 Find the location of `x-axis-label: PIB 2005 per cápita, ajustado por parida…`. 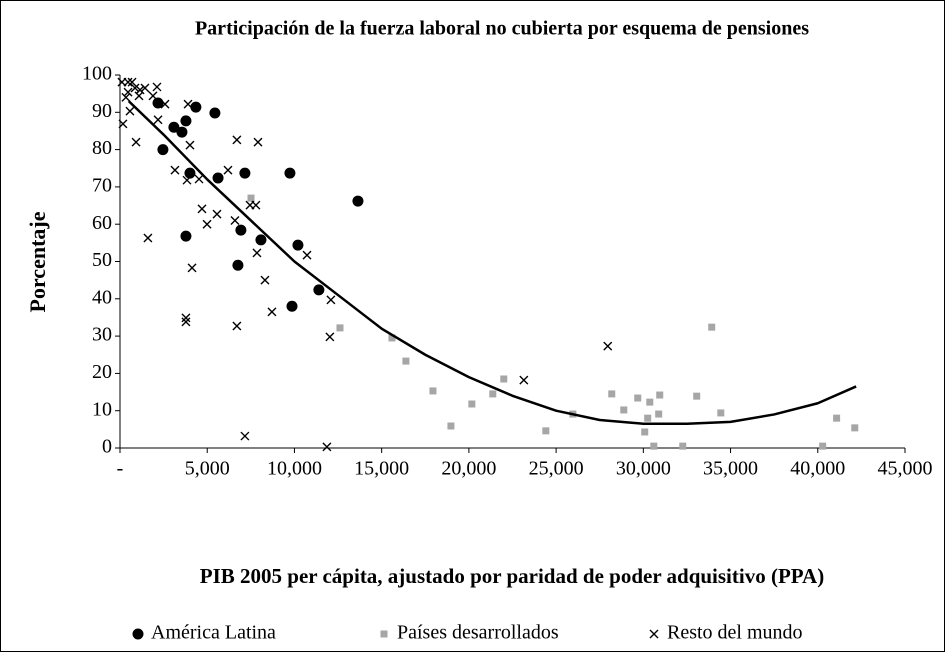

x-axis-label: PIB 2005 per cápita, ajustado por parida… is located at coordinates (512, 576).